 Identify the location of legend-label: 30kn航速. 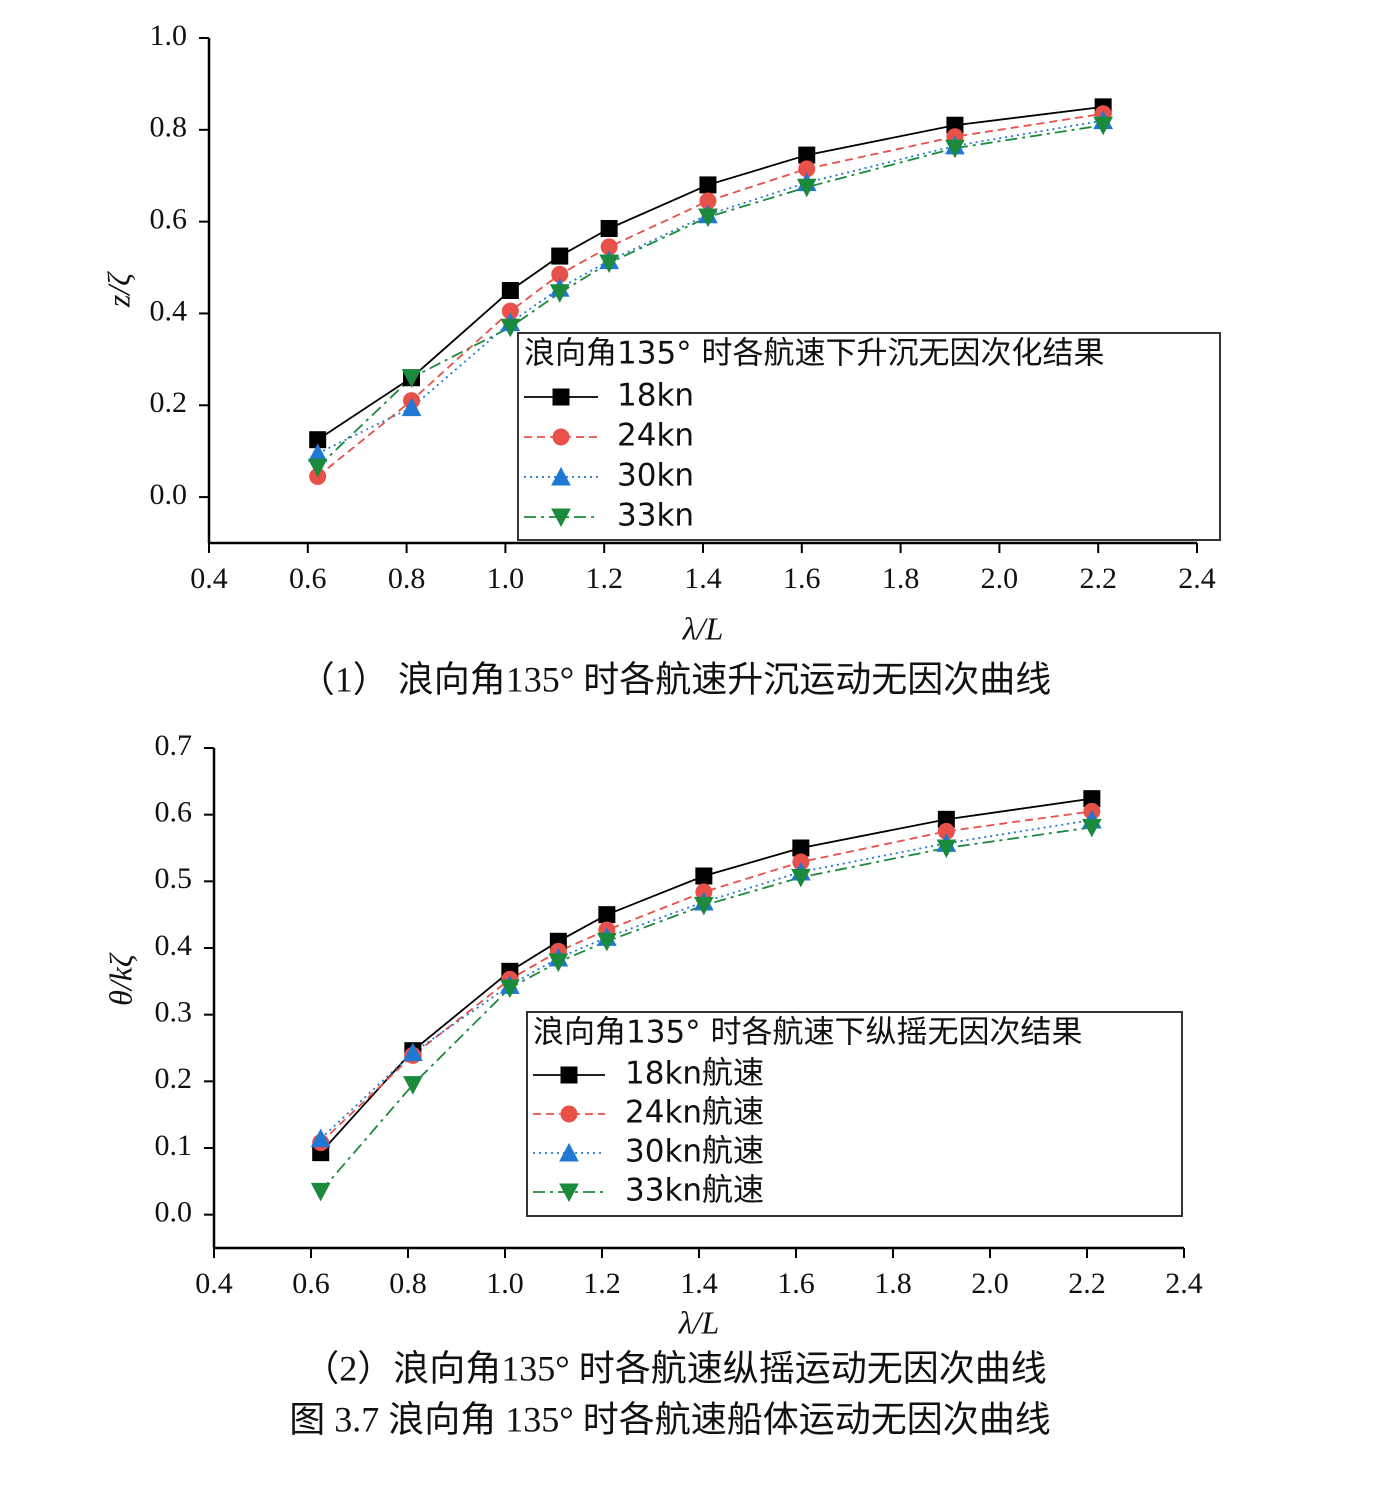
(694, 1152).